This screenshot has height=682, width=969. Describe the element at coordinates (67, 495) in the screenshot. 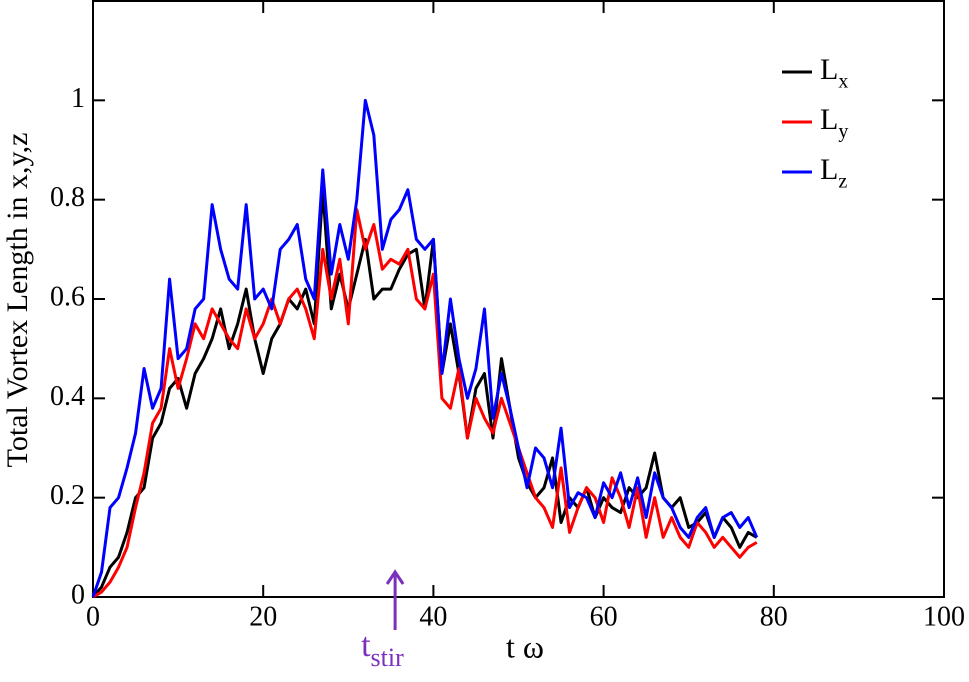

I see `y-tick-label: 0.2` at that location.